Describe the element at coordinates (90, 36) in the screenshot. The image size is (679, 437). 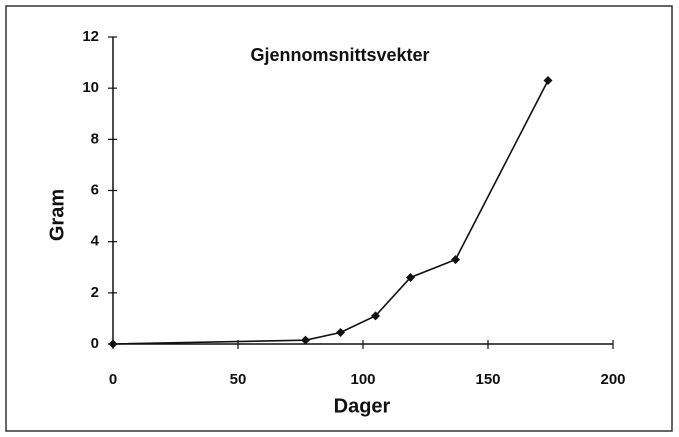
I see `y-tick-label: 12` at that location.